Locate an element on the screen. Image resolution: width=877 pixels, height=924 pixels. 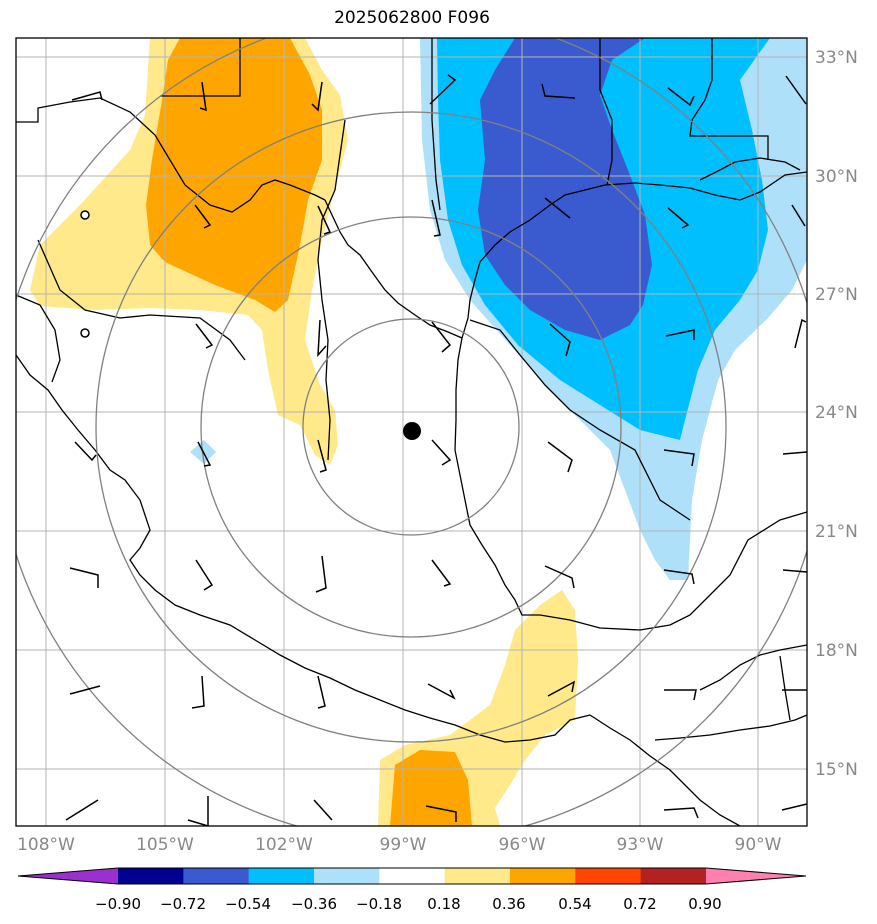
colorbar-label: −0.36 is located at coordinates (314, 904).